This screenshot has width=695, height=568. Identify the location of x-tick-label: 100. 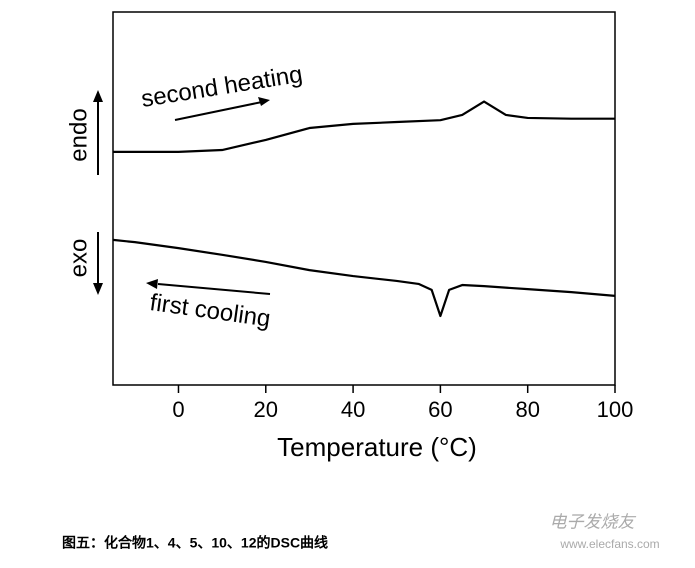
(615, 409).